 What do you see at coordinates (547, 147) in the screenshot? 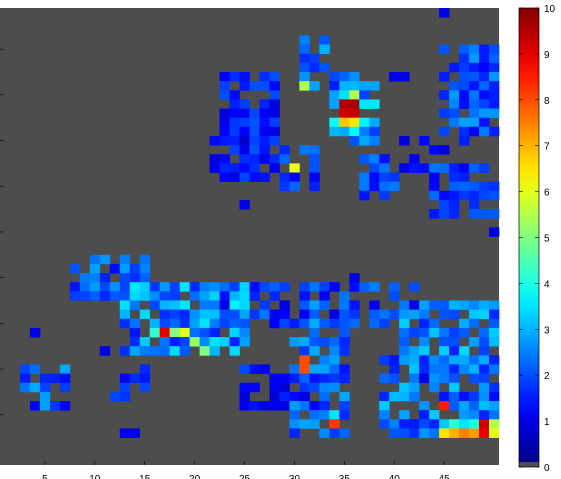
I see `colorbar-tick-label: 7` at bounding box center [547, 147].